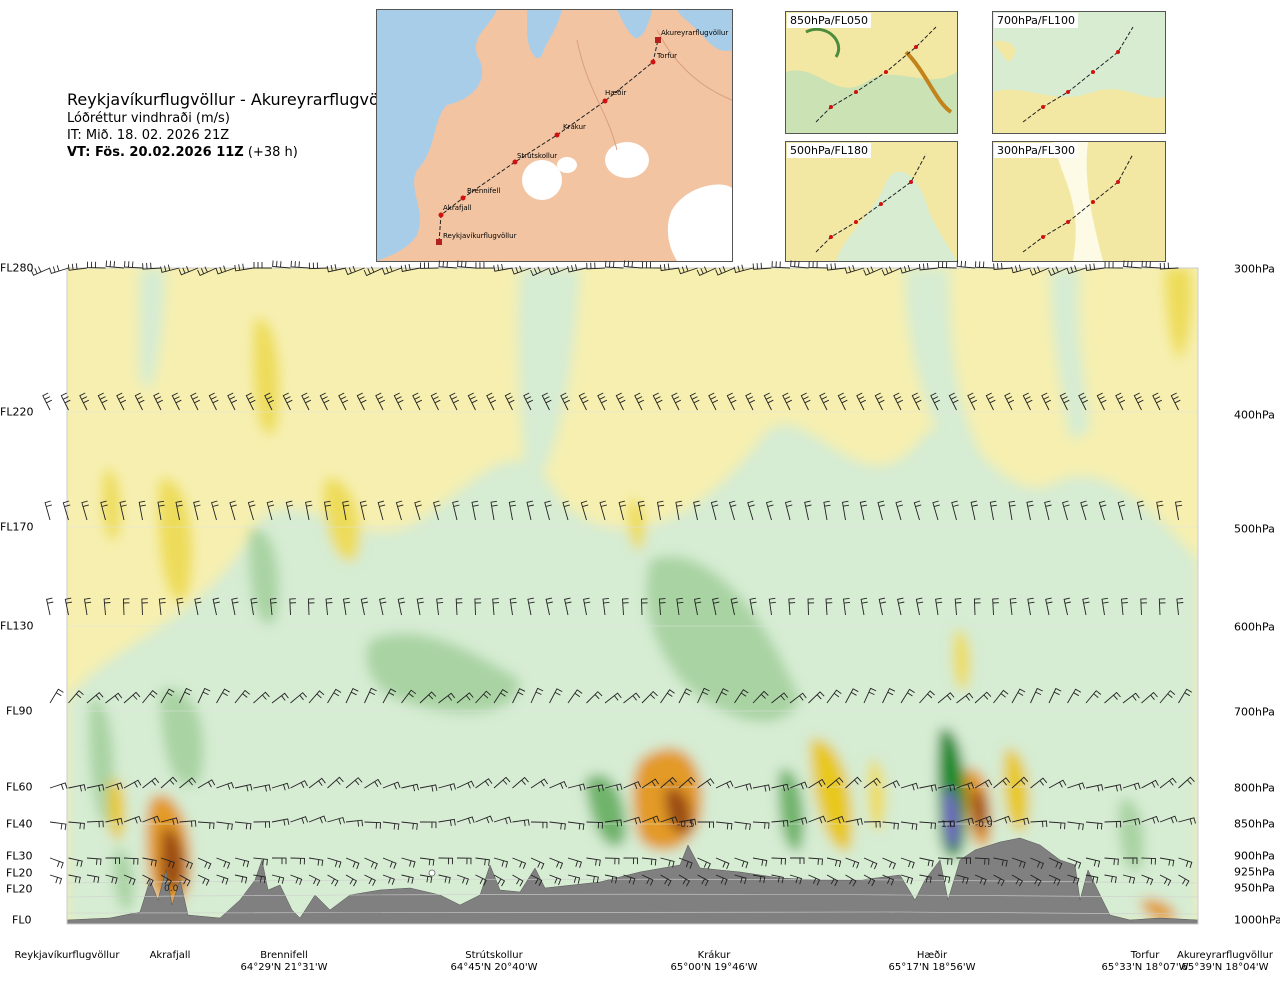 Image resolution: width=1280 pixels, height=981 pixels. Describe the element at coordinates (171, 889) in the screenshot. I see `annotation-label: 0.0` at that location.